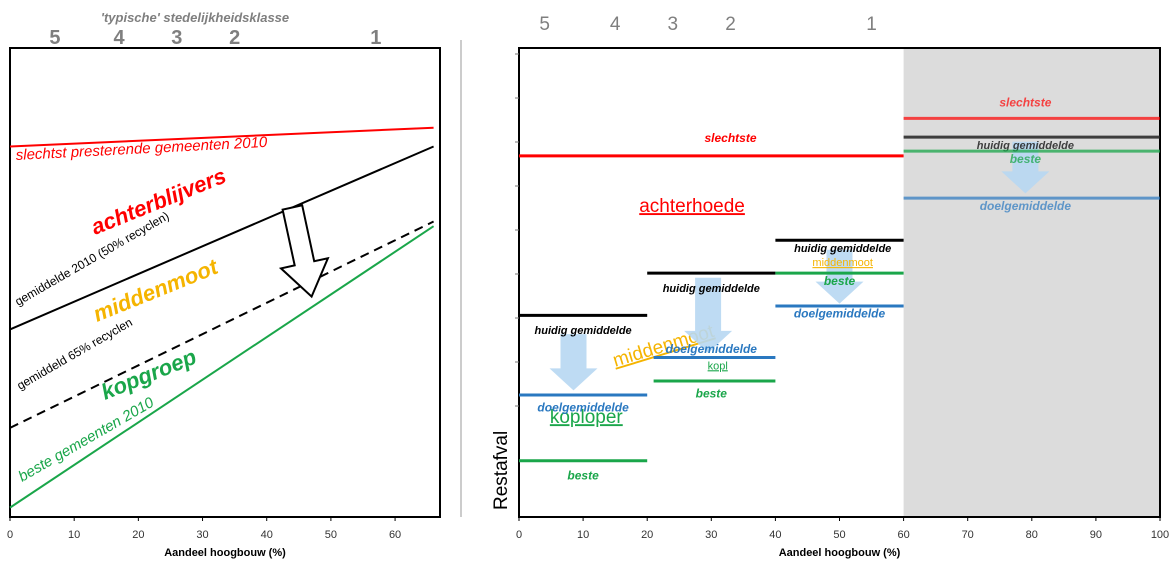 Image resolution: width=1175 pixels, height=564 pixels. I want to click on left-x-tick-label: 30, so click(202, 535).